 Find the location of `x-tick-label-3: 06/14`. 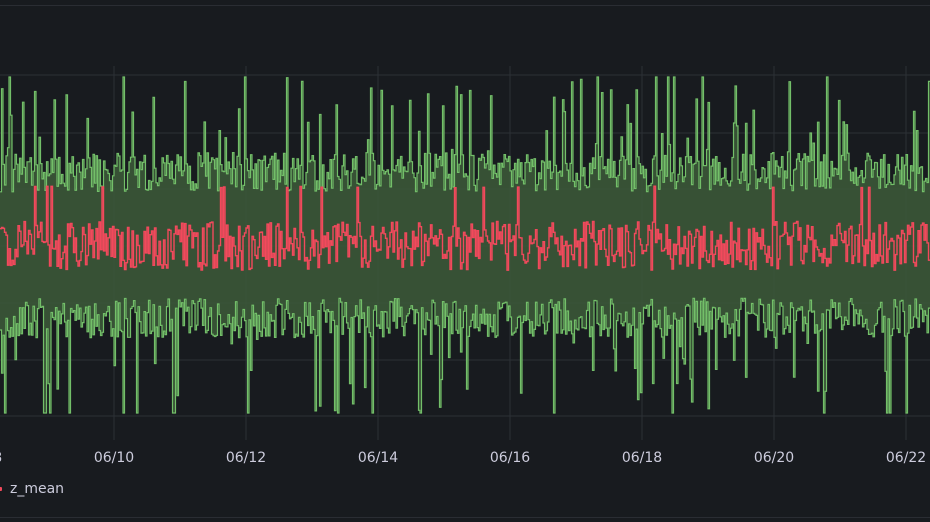

x-tick-label-3: 06/14 is located at coordinates (378, 458).